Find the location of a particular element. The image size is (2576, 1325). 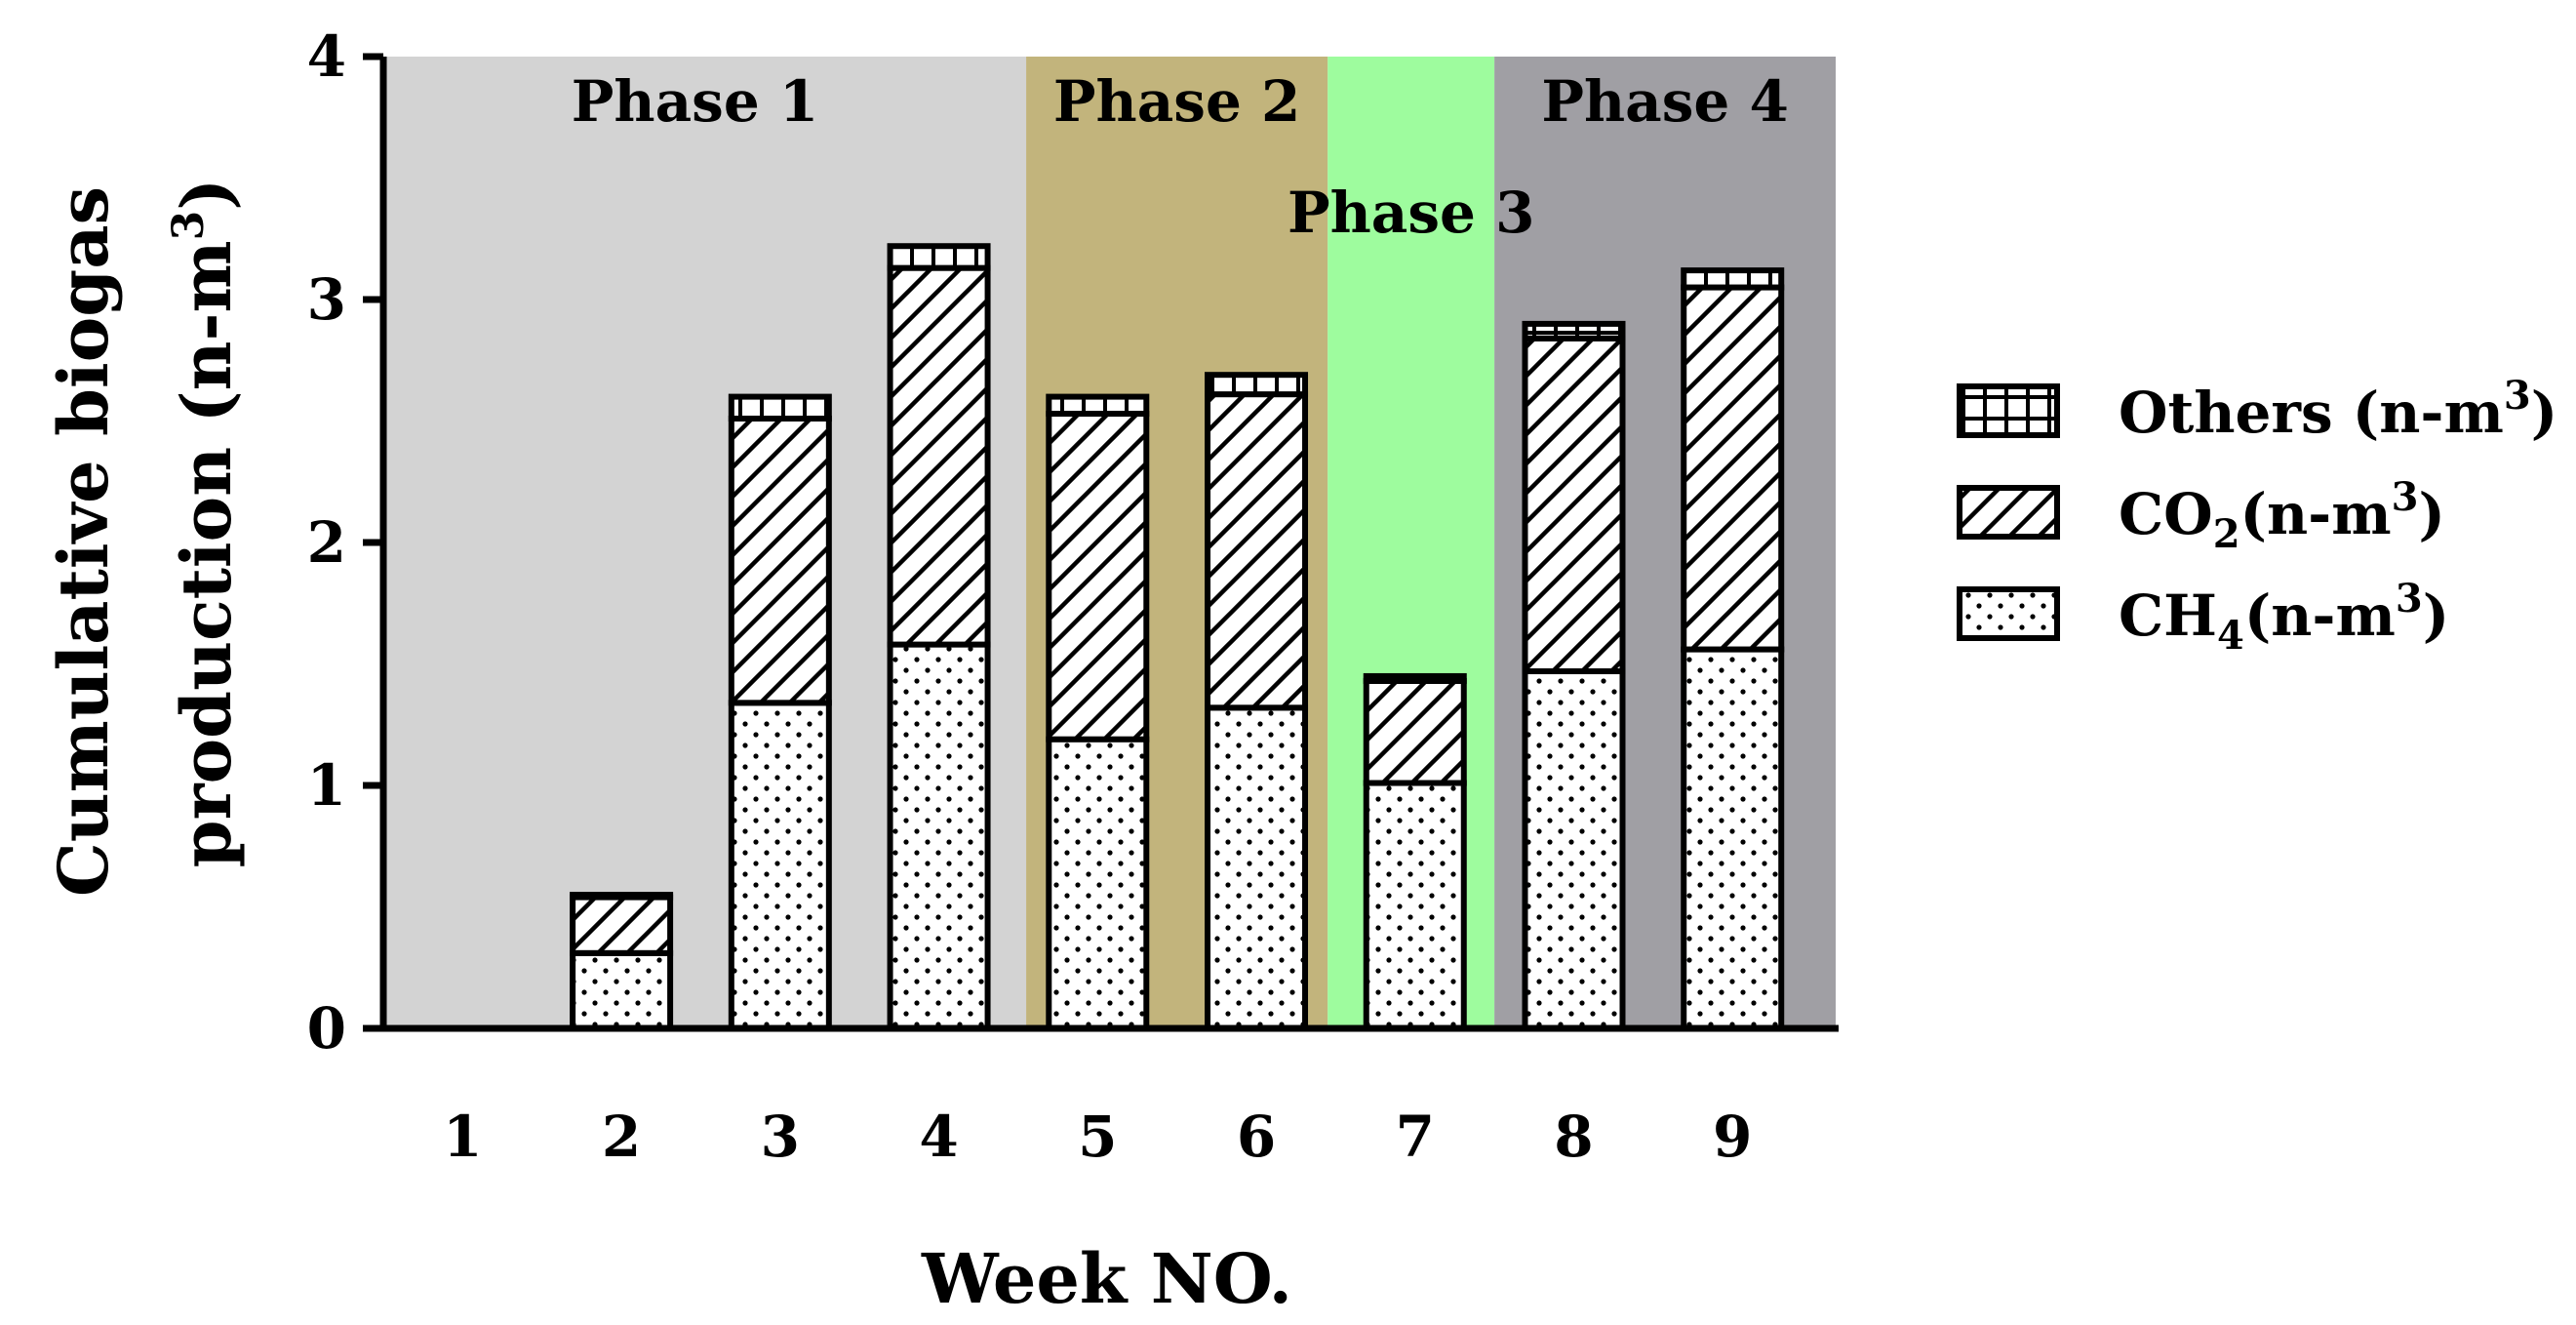

y-tick-label-3: 3 is located at coordinates (326, 299).